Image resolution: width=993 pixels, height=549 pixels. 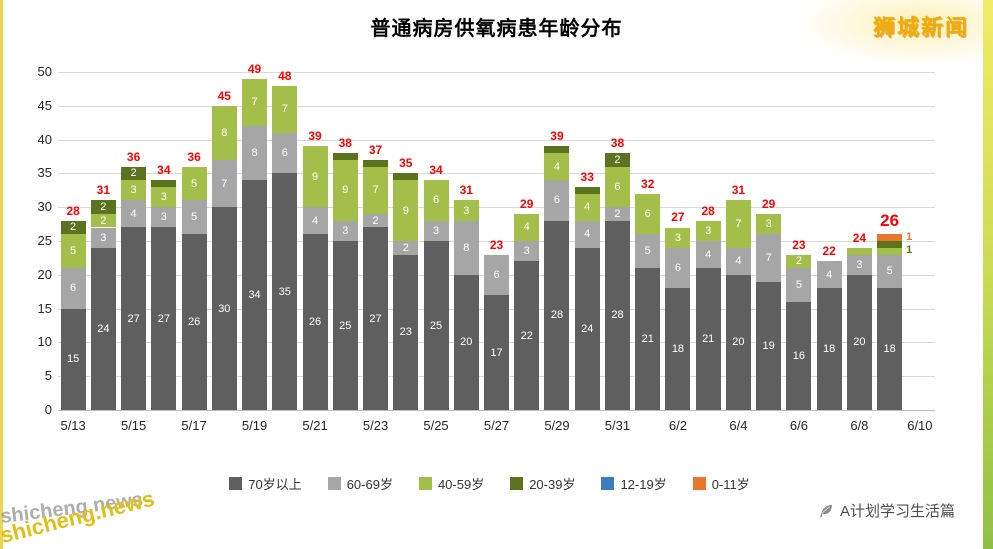 I want to click on bar-segment: 18, so click(x=890, y=349).